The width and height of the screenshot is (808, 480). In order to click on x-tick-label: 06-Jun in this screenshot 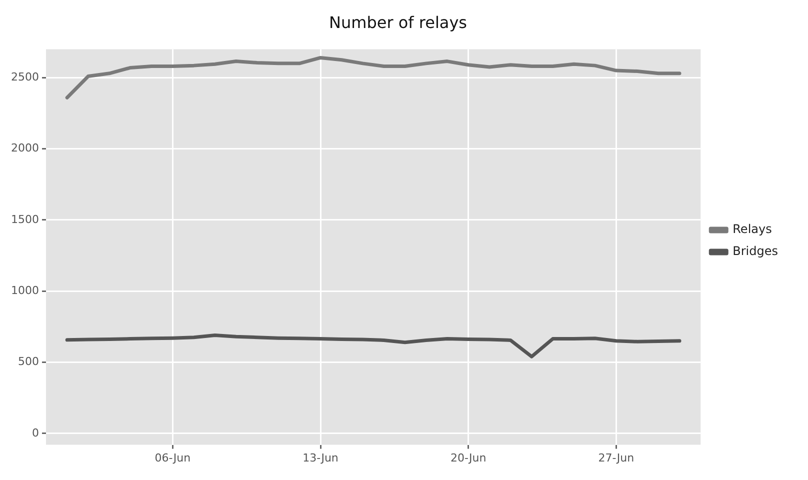, I will do `click(172, 457)`.